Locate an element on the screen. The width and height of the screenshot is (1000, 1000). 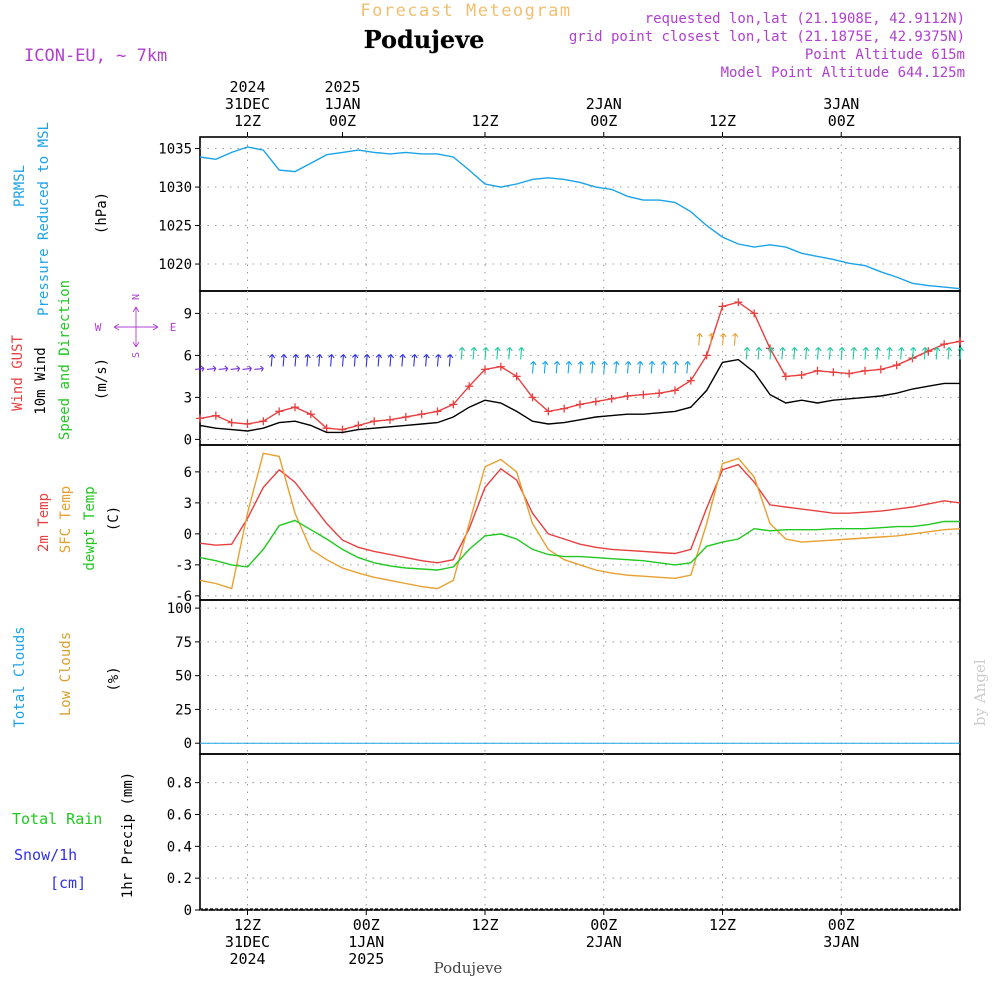
top-time-label: 31DEC is located at coordinates (247, 104).